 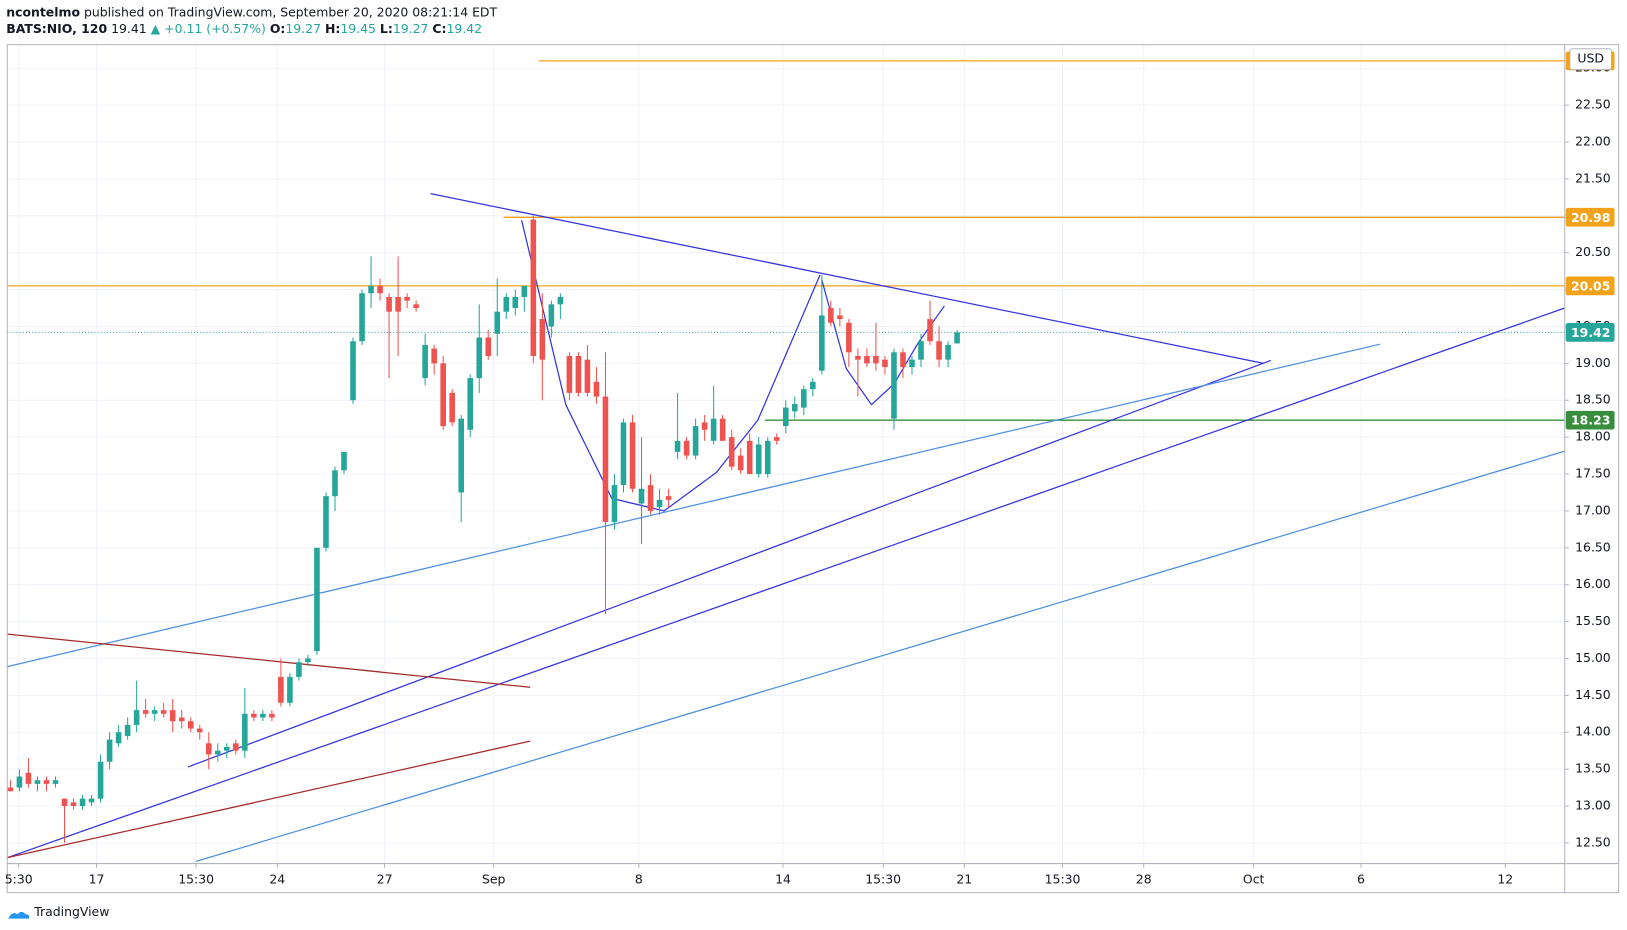 What do you see at coordinates (1593, 657) in the screenshot?
I see `y-tick-label: 15.00` at bounding box center [1593, 657].